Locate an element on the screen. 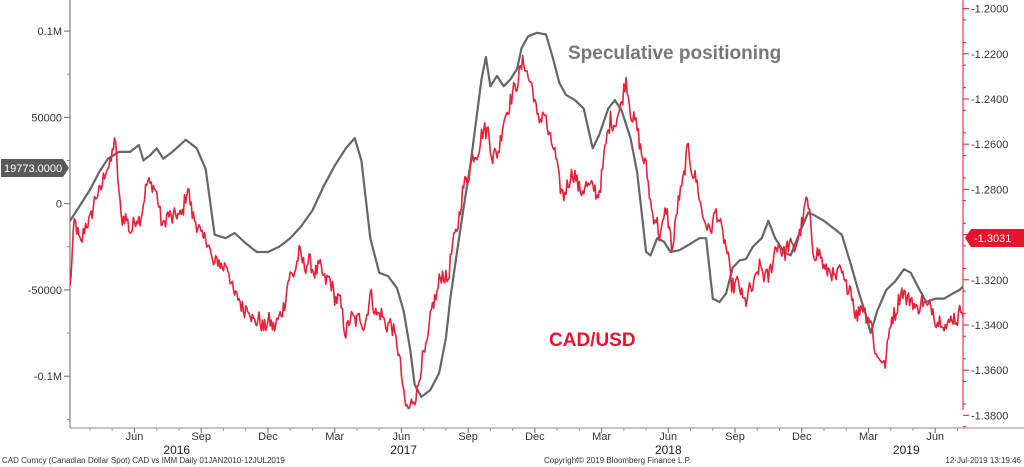 Image resolution: width=1024 pixels, height=467 pixels. footer-timestamp: 12-Jul-2019 13:19:46 is located at coordinates (983, 460).